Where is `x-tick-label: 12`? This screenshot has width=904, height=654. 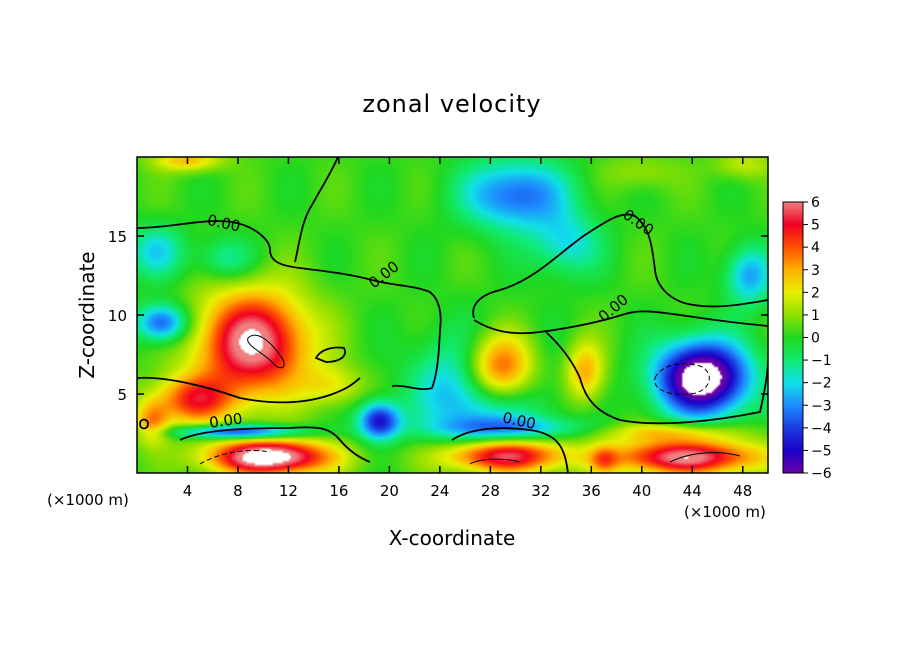
x-tick-label: 12 is located at coordinates (288, 491).